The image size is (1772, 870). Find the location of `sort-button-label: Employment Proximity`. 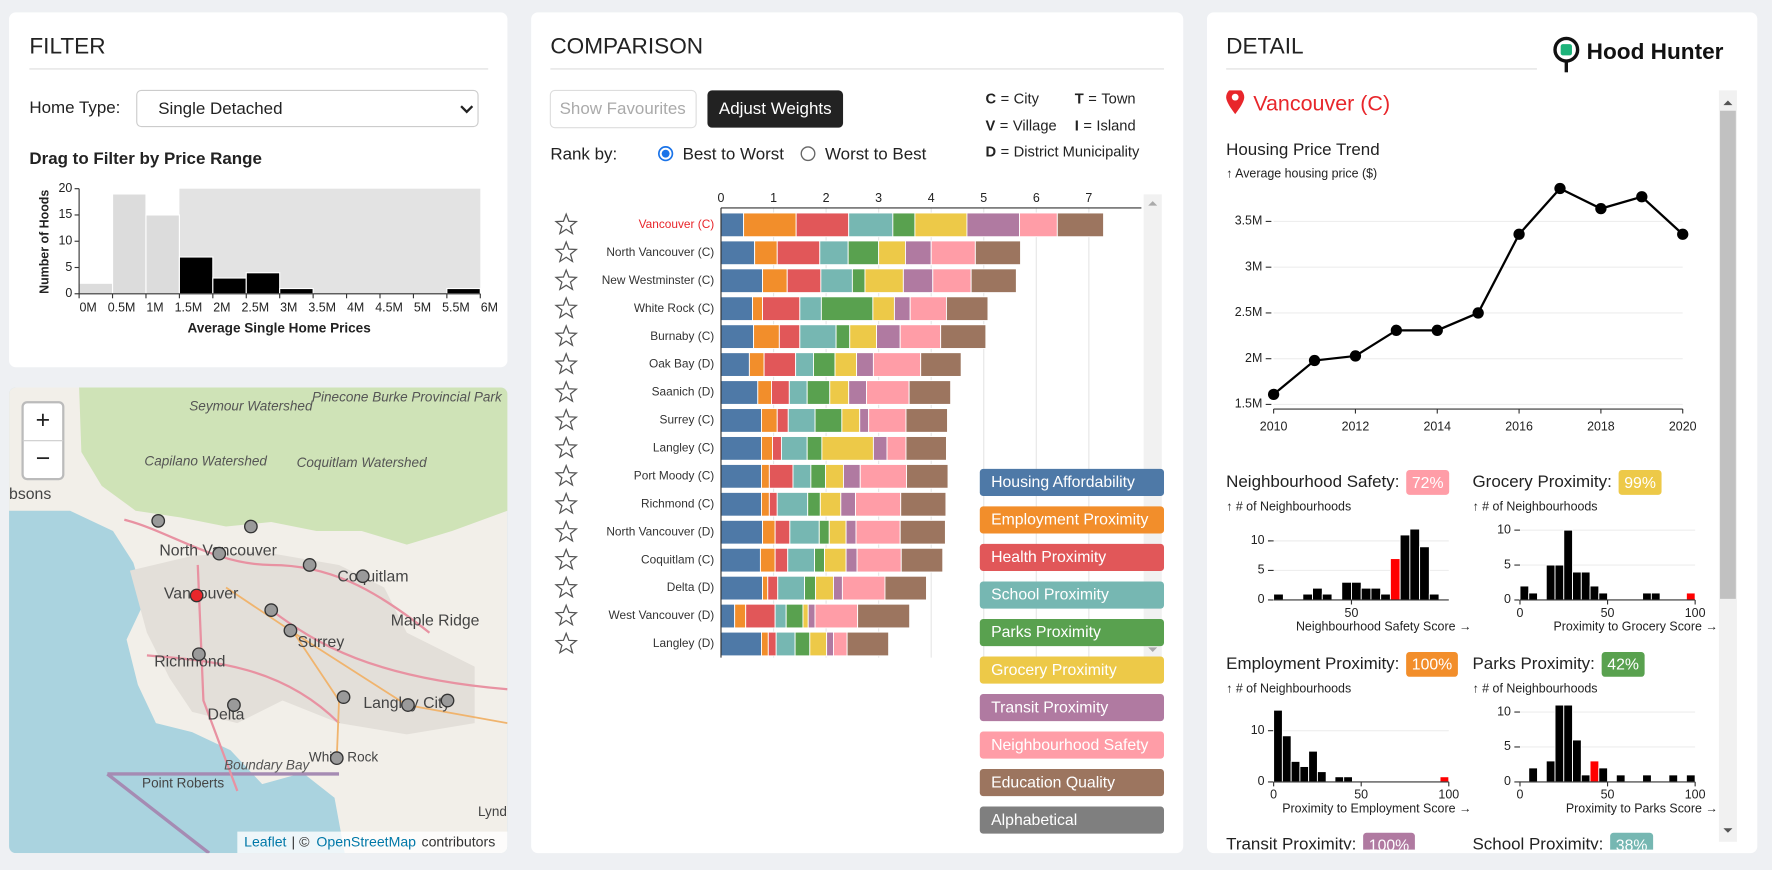

sort-button-label: Employment Proximity is located at coordinates (1069, 520).